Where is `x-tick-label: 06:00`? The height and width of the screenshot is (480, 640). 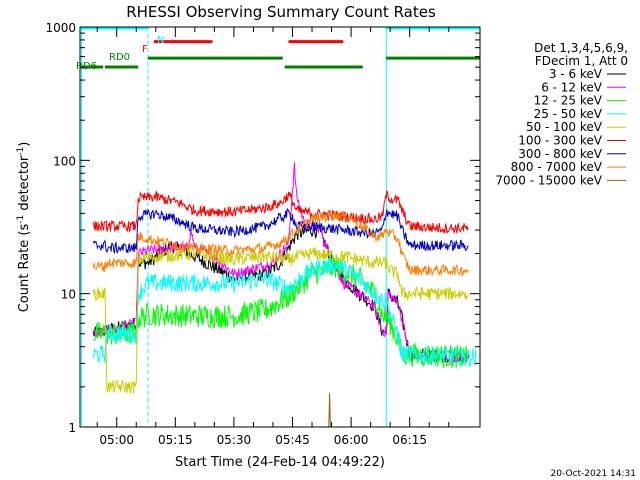 x-tick-label: 06:00 is located at coordinates (351, 440).